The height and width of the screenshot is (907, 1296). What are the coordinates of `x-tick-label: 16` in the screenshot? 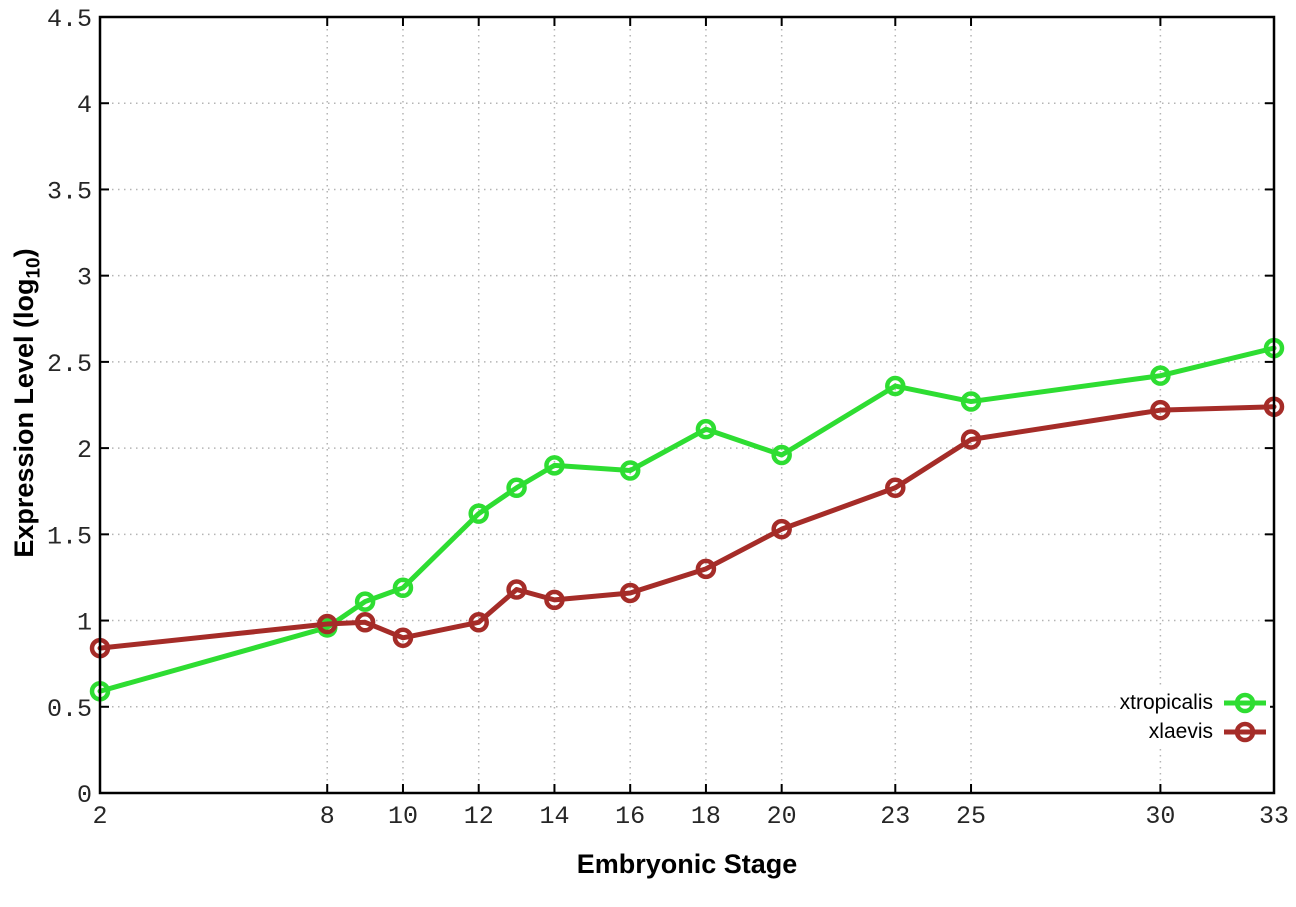 It's located at (630, 816).